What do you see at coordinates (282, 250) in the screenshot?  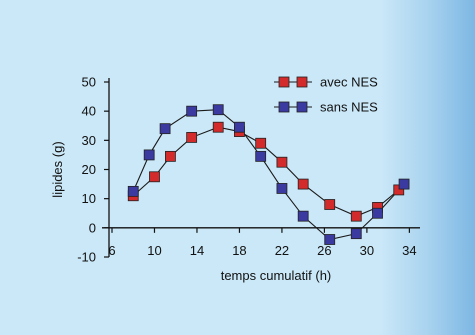 I see `x-tick-label: 22` at bounding box center [282, 250].